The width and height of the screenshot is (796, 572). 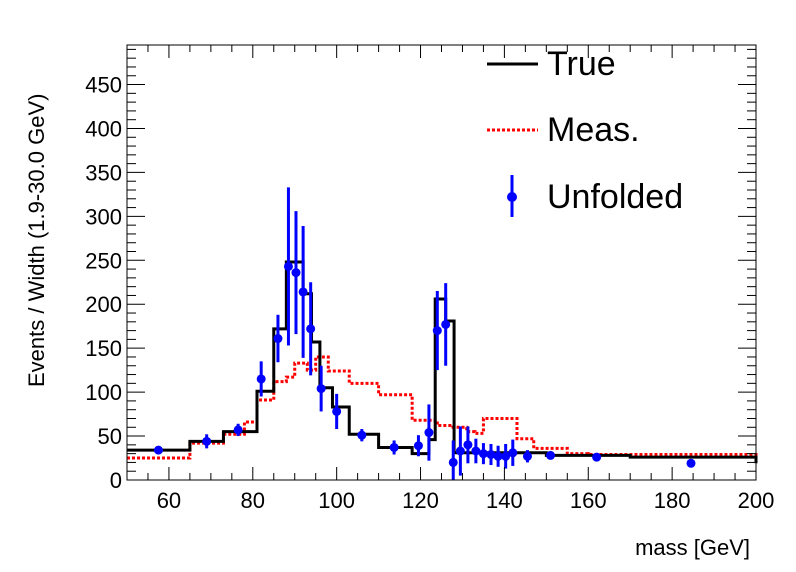 What do you see at coordinates (420, 500) in the screenshot?
I see `x-tick-label: 120` at bounding box center [420, 500].